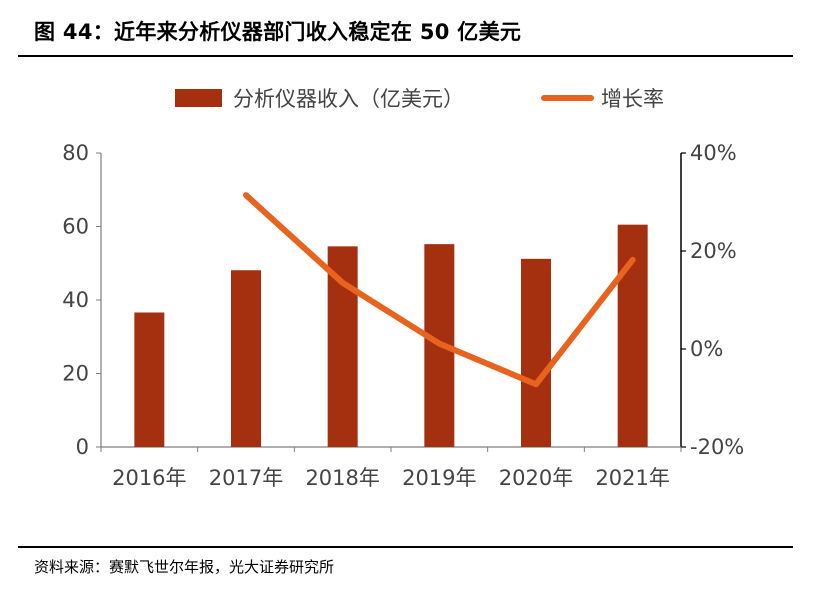 The image size is (815, 592). I want to click on x-tick-label: 2019年, so click(439, 478).